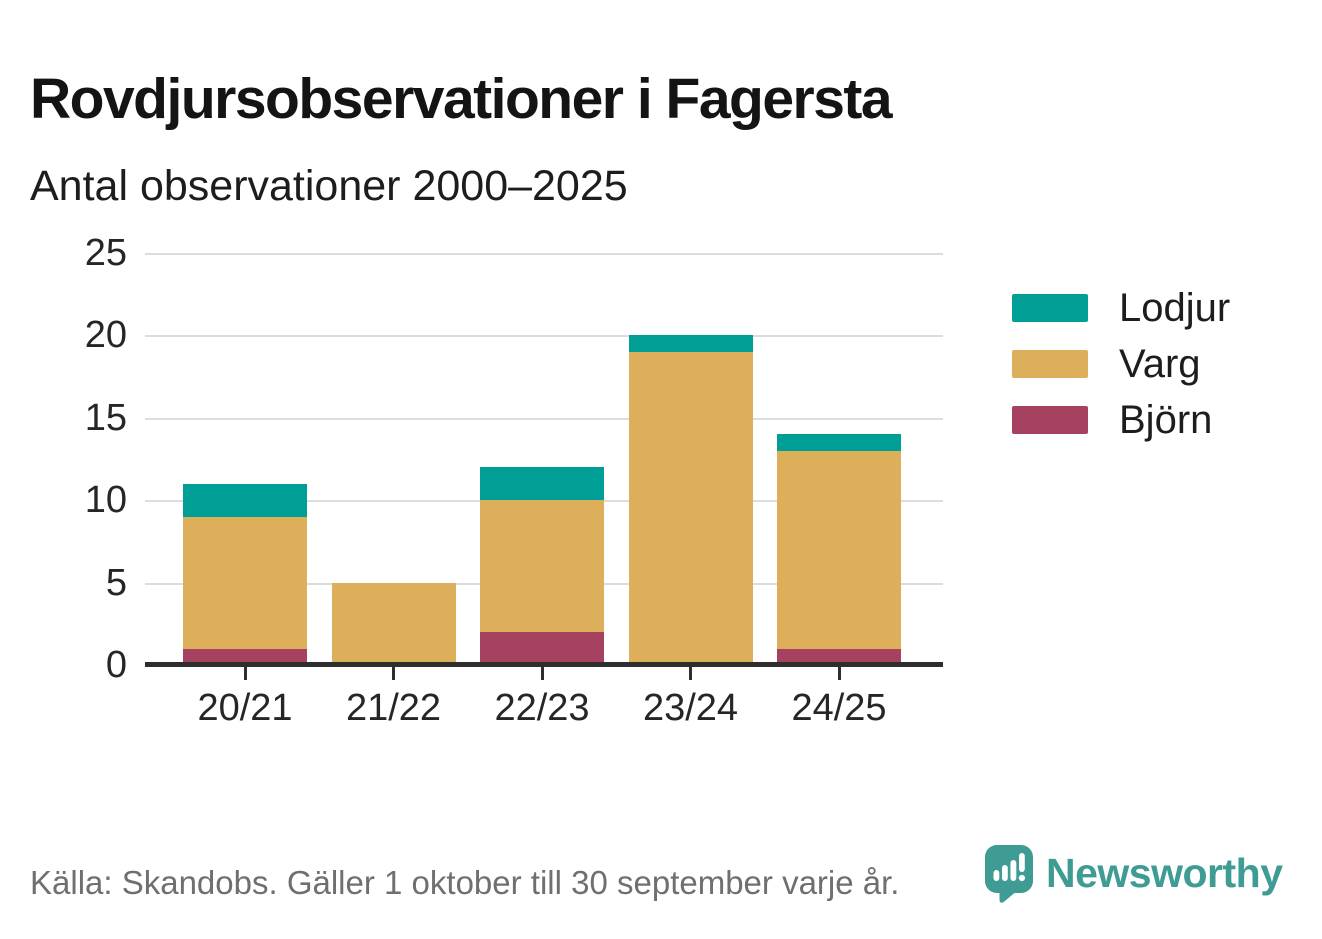  I want to click on legend-item-lodjur: Lodjur, so click(1121, 308).